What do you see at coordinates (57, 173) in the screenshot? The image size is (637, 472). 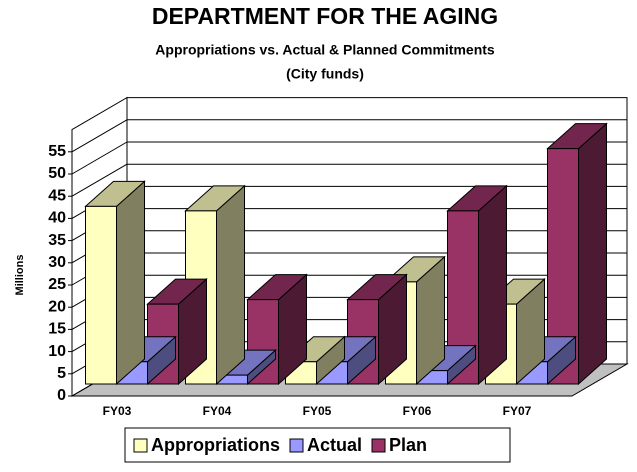 I see `y-tick-label: 50` at bounding box center [57, 173].